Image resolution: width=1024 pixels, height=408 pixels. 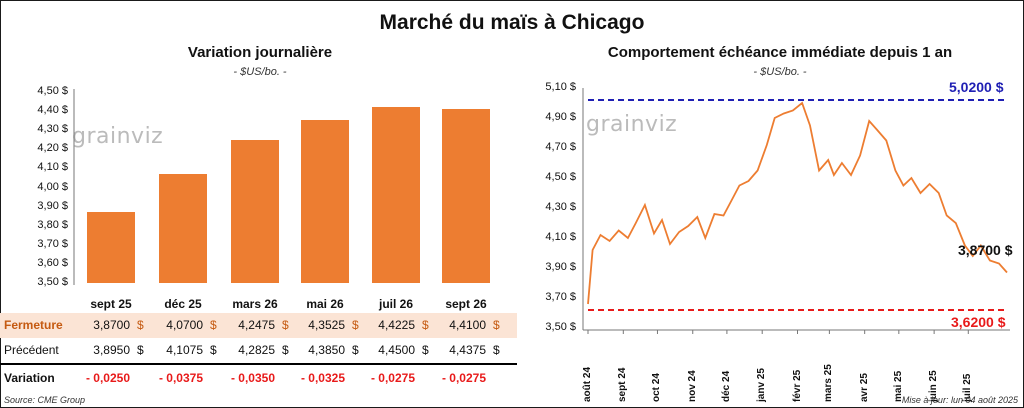 What do you see at coordinates (31, 350) in the screenshot?
I see `previous-row-label: Précédent` at bounding box center [31, 350].